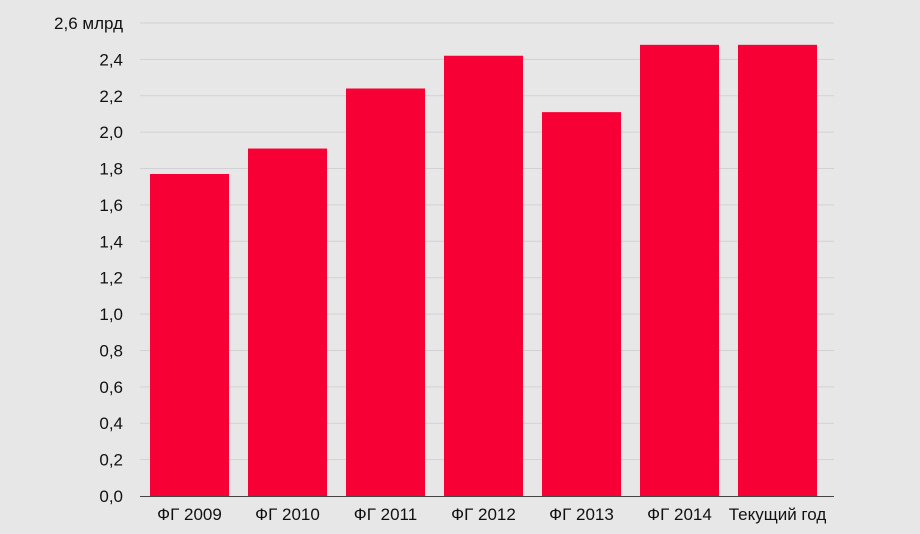 This screenshot has height=534, width=920. Describe the element at coordinates (111, 350) in the screenshot. I see `y-tick-label: 0,8` at that location.